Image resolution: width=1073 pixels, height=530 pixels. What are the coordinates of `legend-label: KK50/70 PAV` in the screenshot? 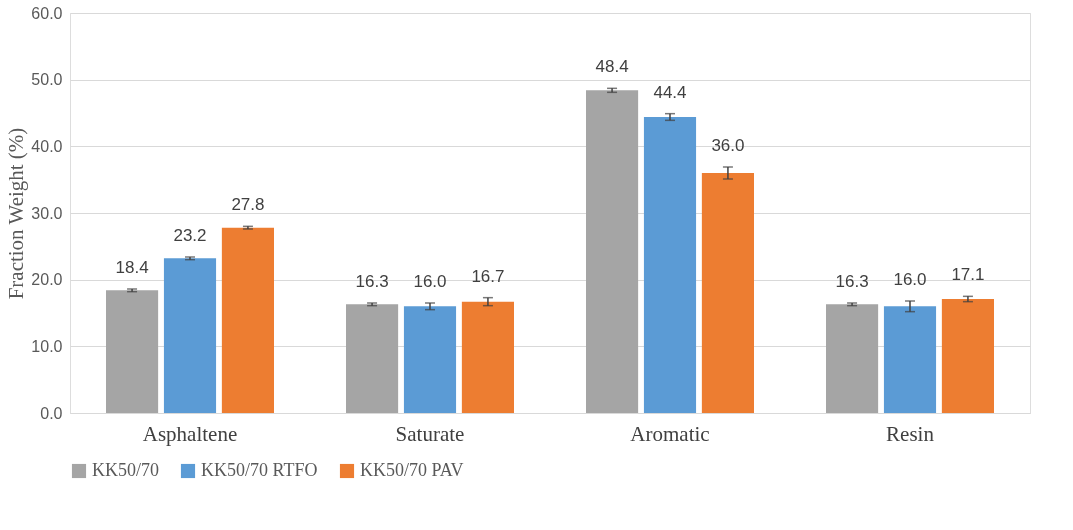 It's located at (412, 470).